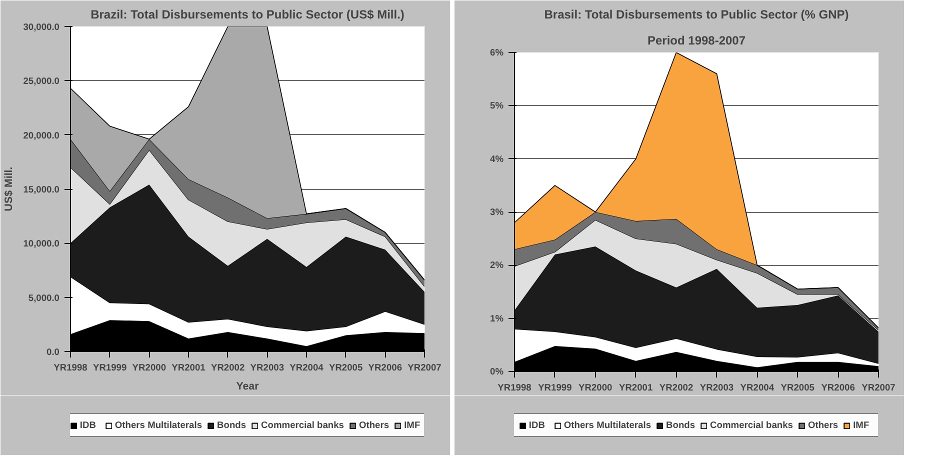 The width and height of the screenshot is (930, 461). Describe the element at coordinates (497, 159) in the screenshot. I see `y-tick-label: 4%` at that location.